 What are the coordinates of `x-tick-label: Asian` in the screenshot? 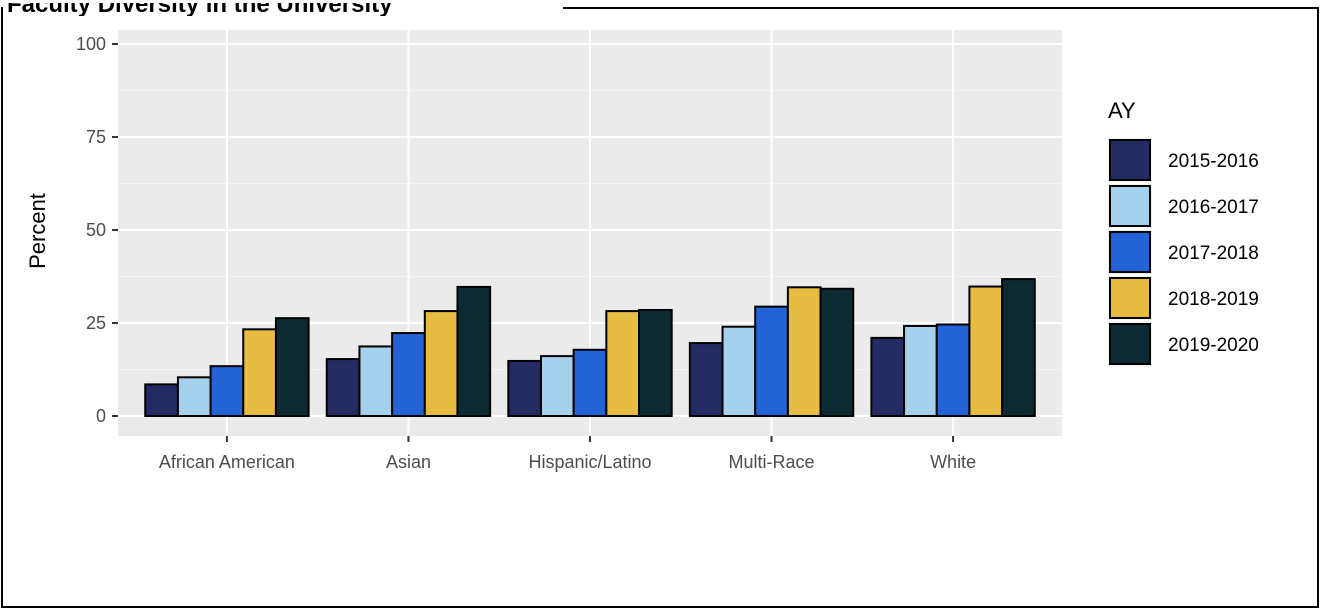 It's located at (408, 462).